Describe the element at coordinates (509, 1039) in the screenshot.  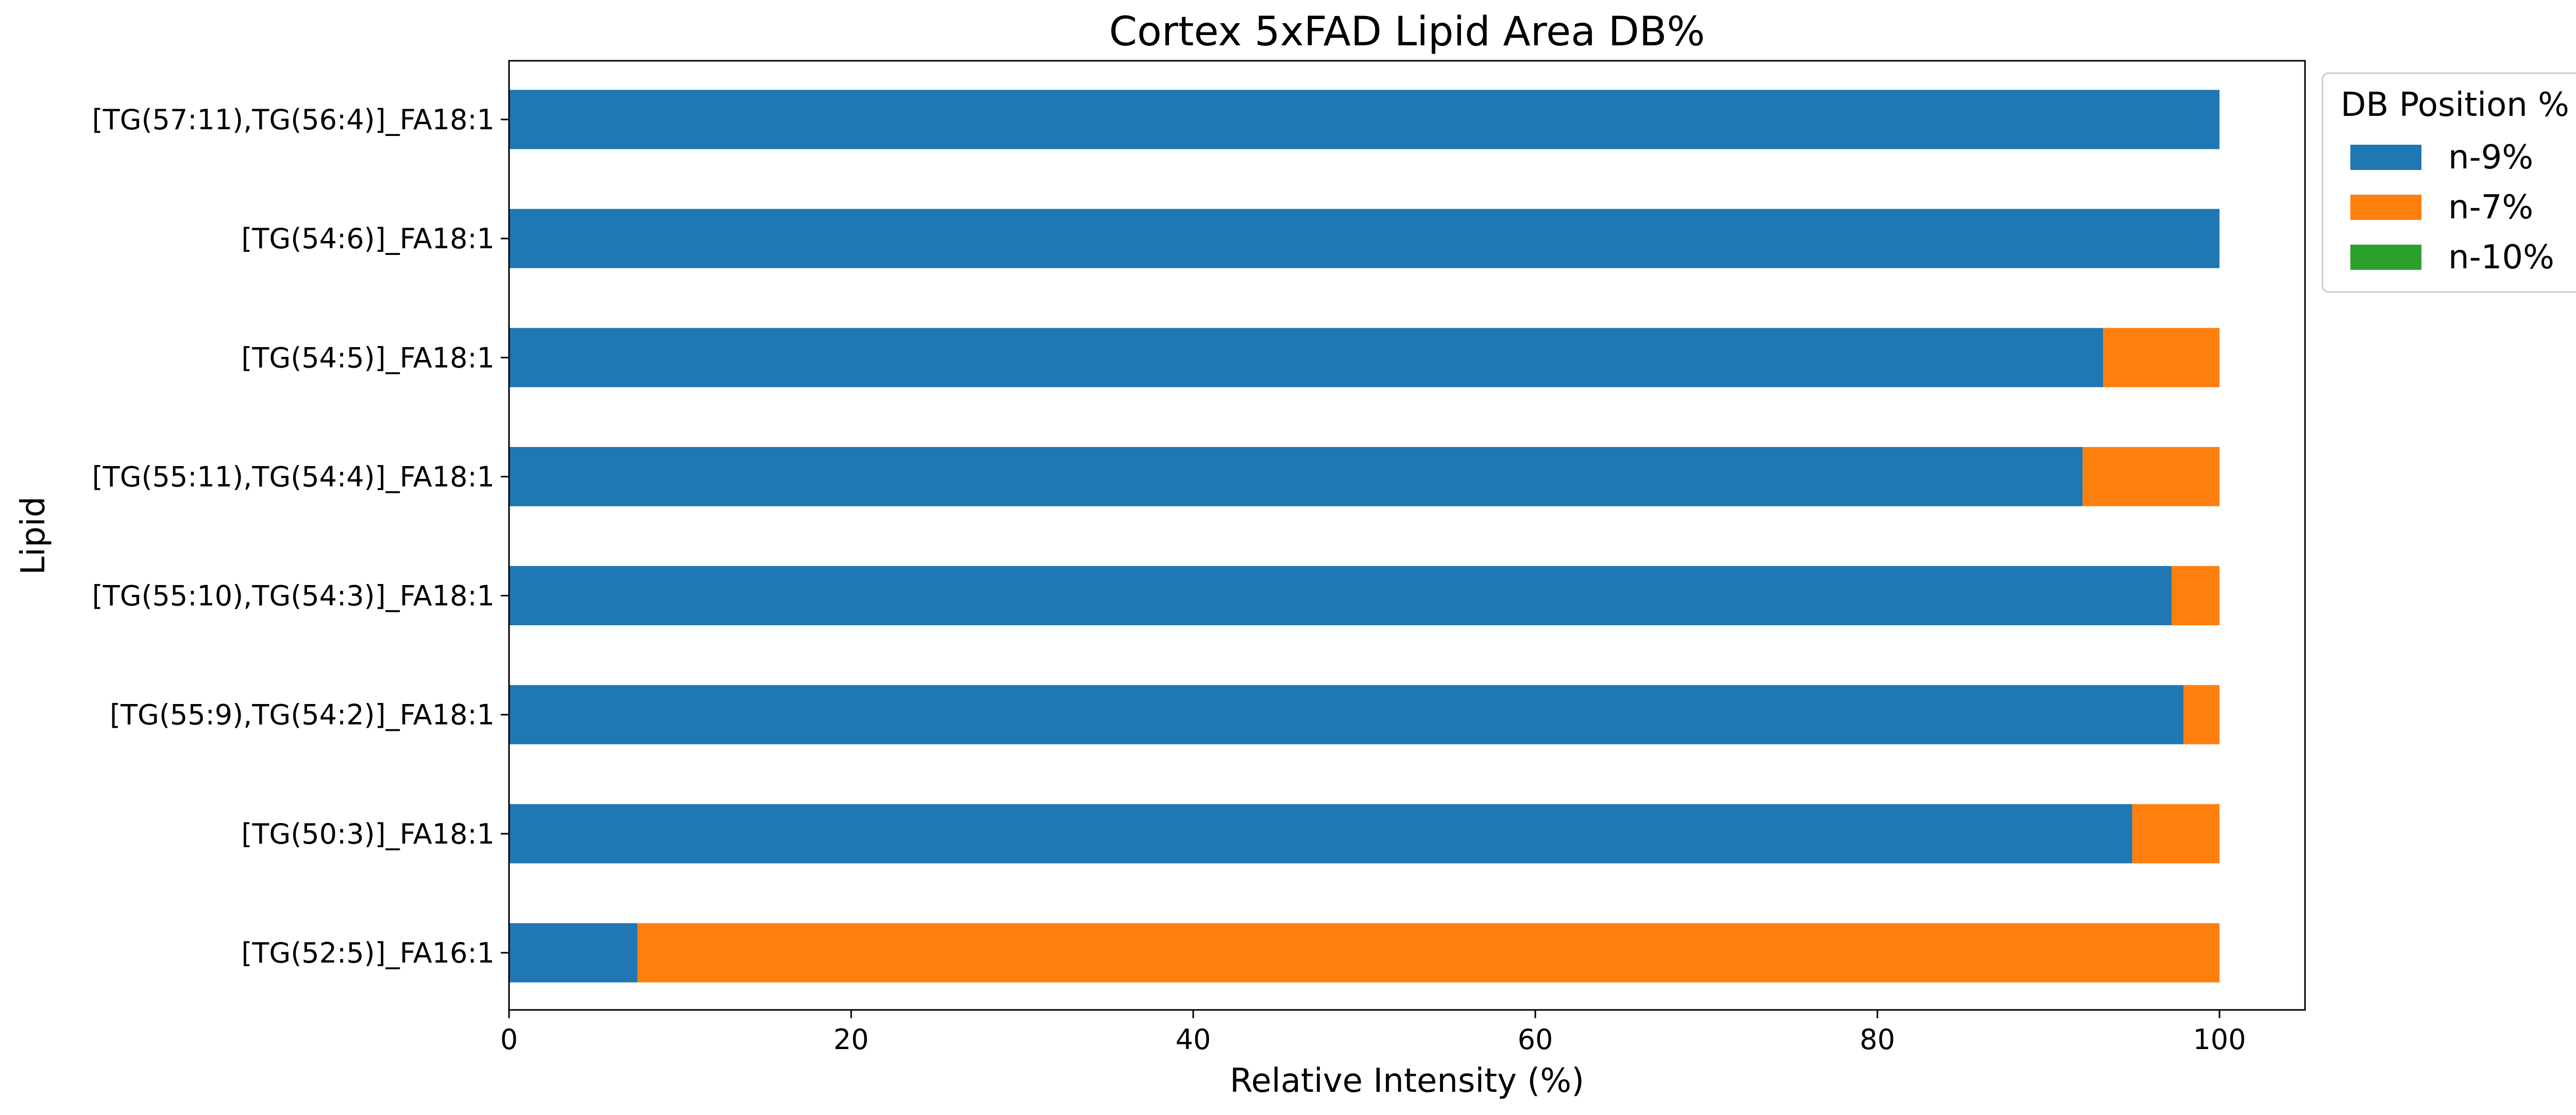
I see `x-tick-label: 0` at that location.